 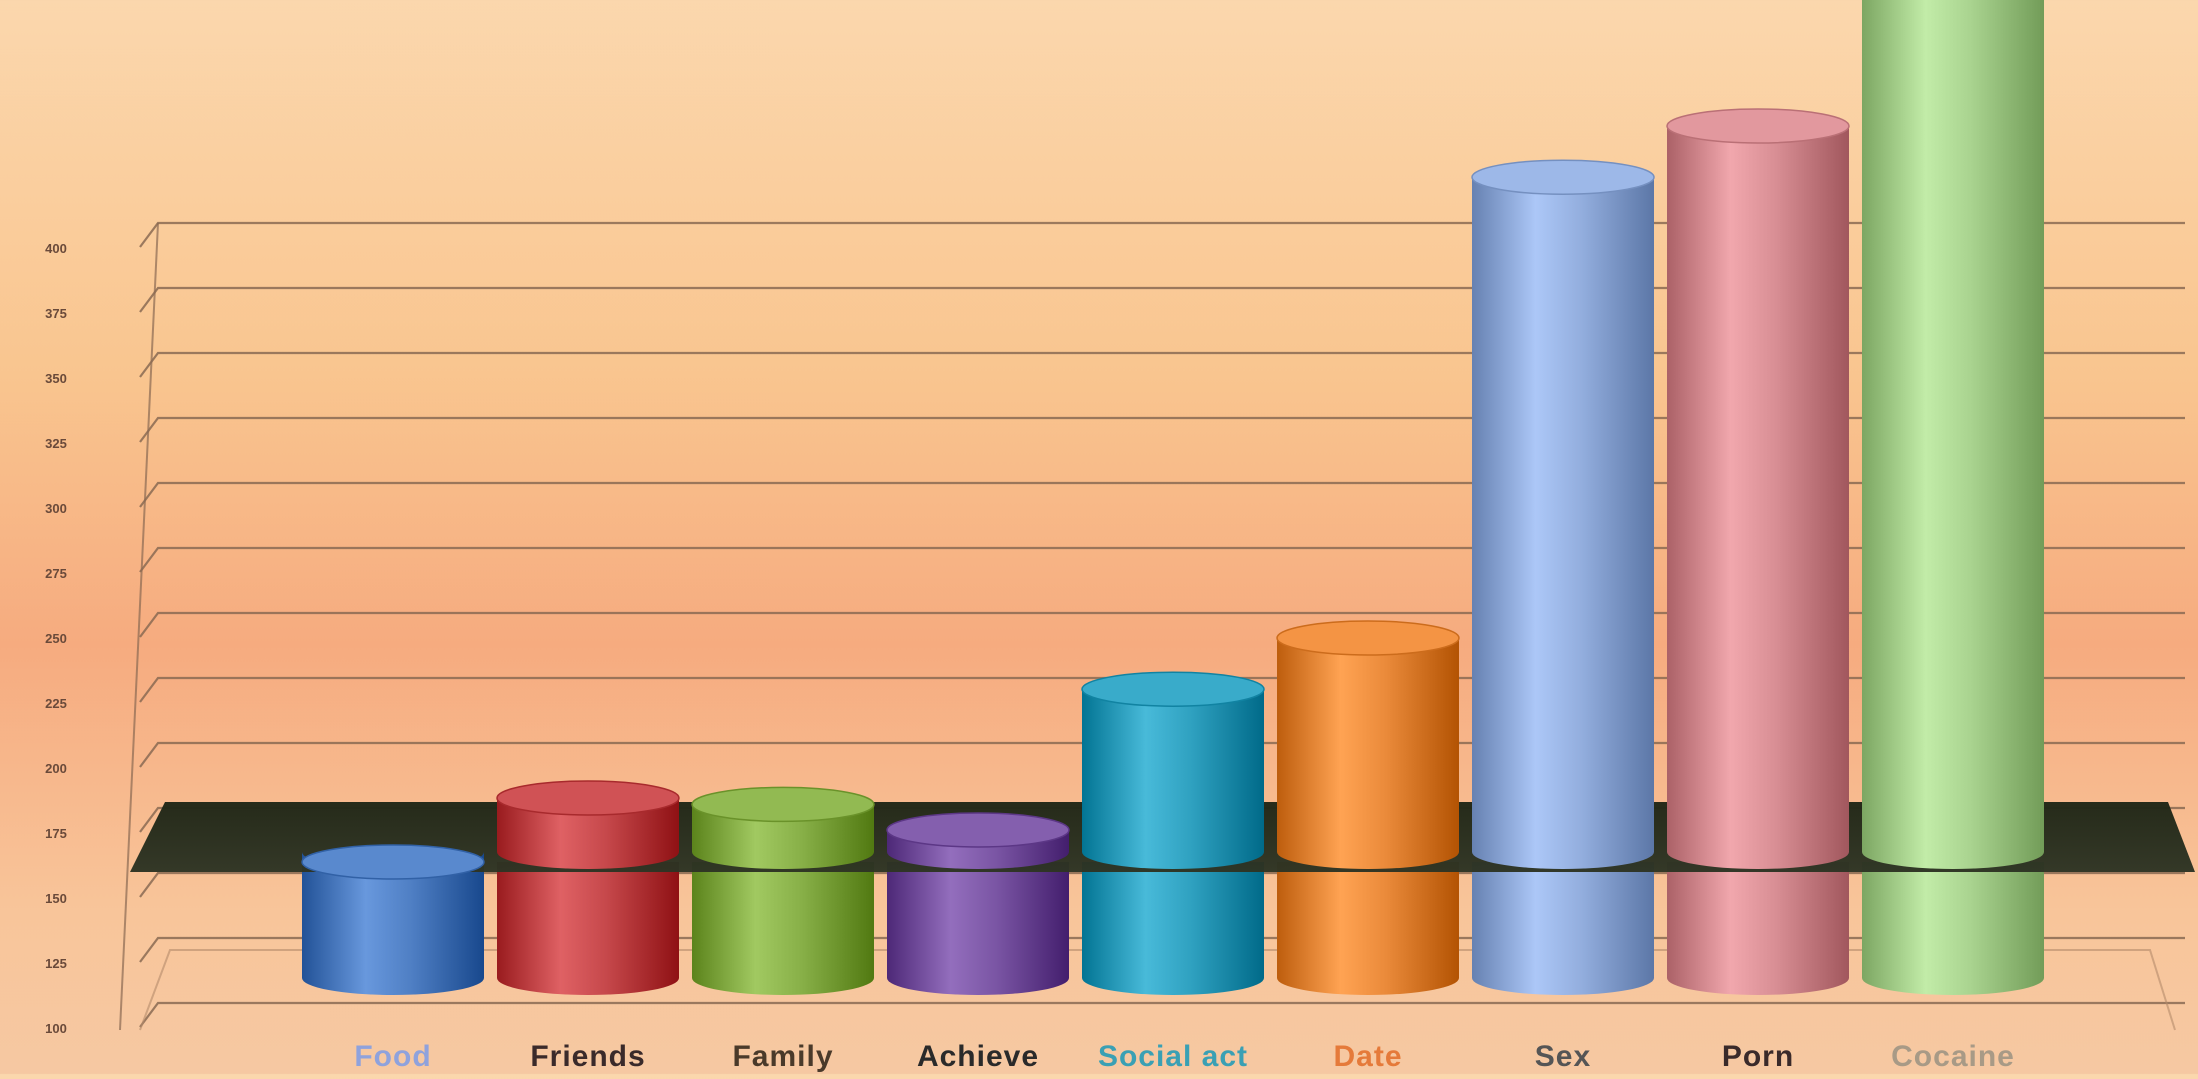 I want to click on y-axis-wall-edge, so click(x=139, y=626).